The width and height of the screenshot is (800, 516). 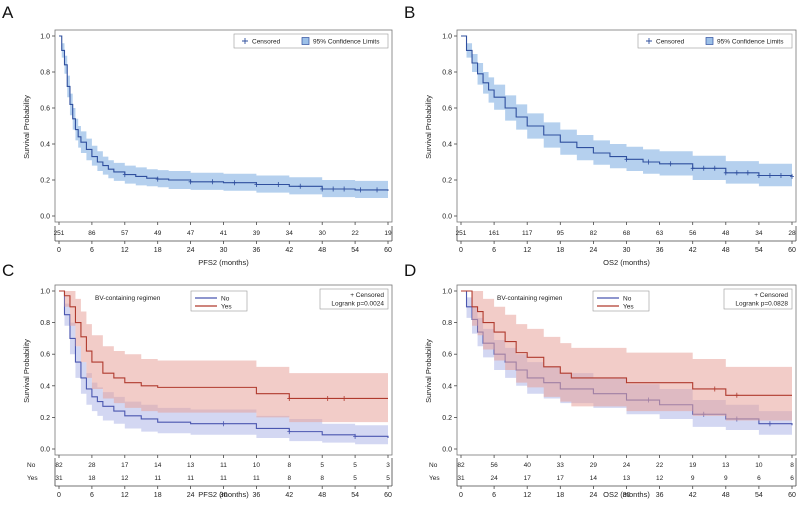 What do you see at coordinates (792, 233) in the screenshot?
I see `risk-count: 28` at bounding box center [792, 233].